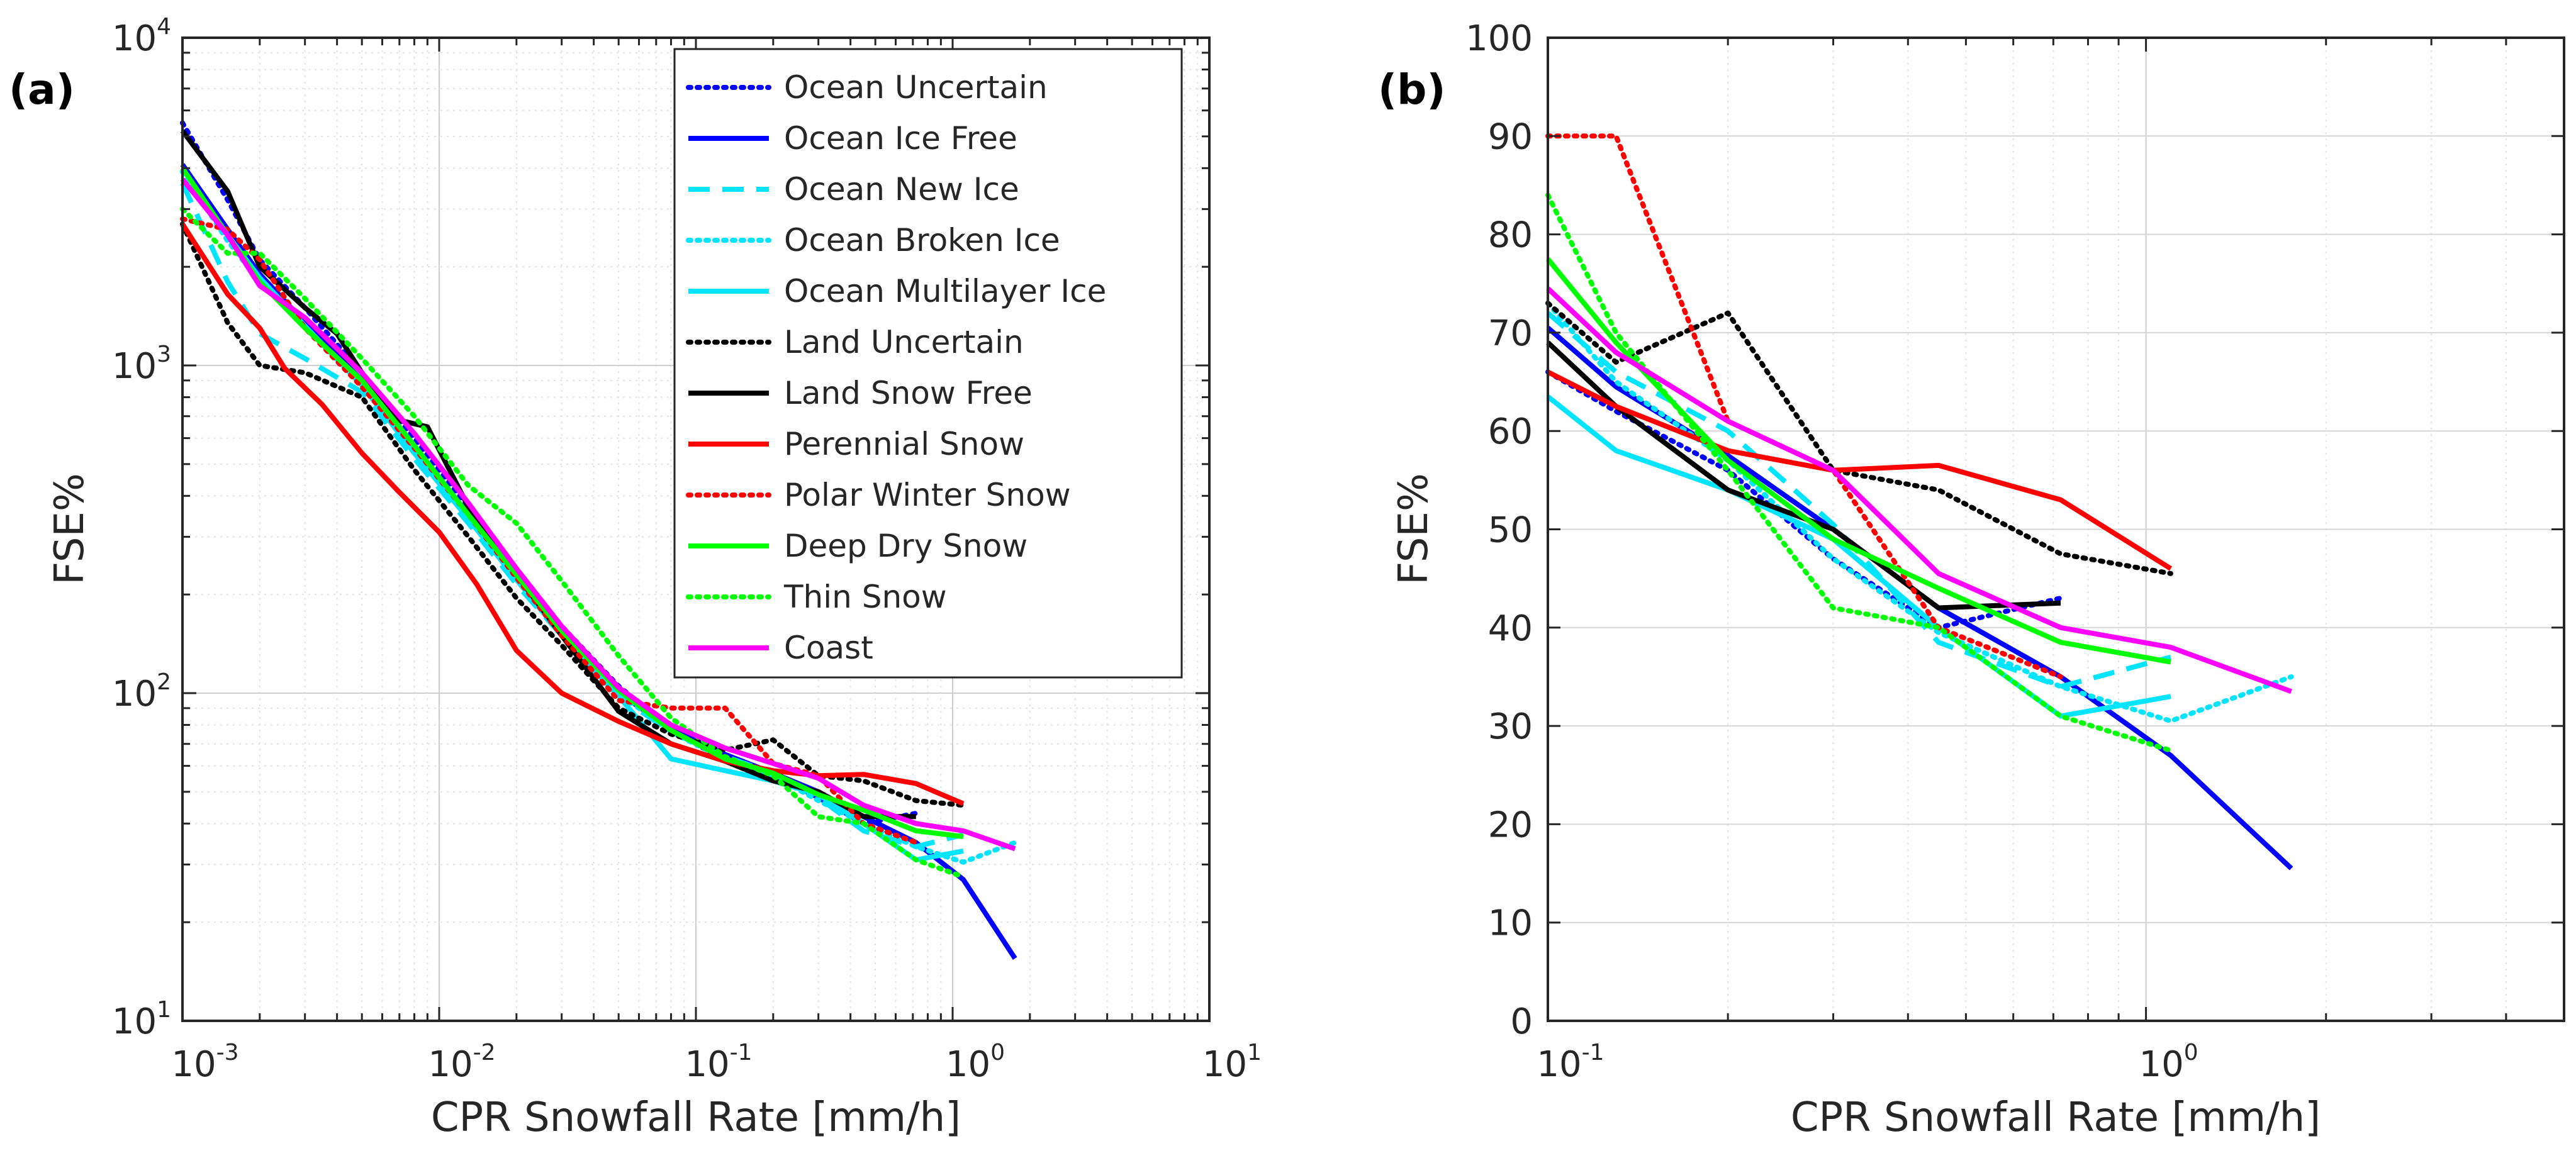  Describe the element at coordinates (1510, 924) in the screenshot. I see `y-tick-label: 10` at that location.